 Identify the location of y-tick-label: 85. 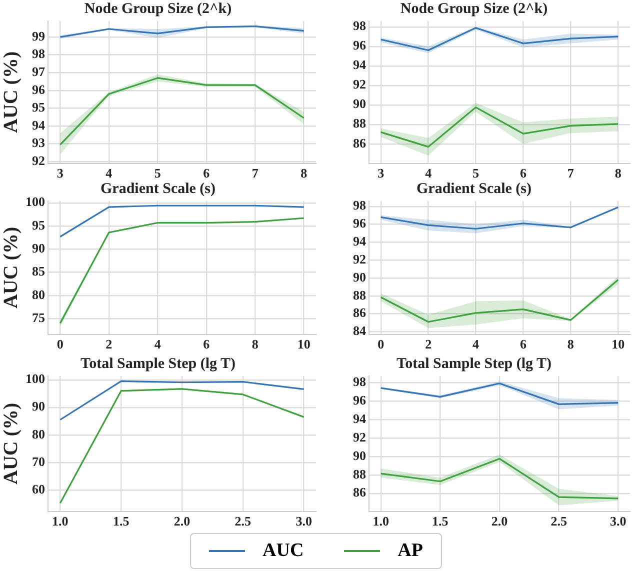
(39, 271).